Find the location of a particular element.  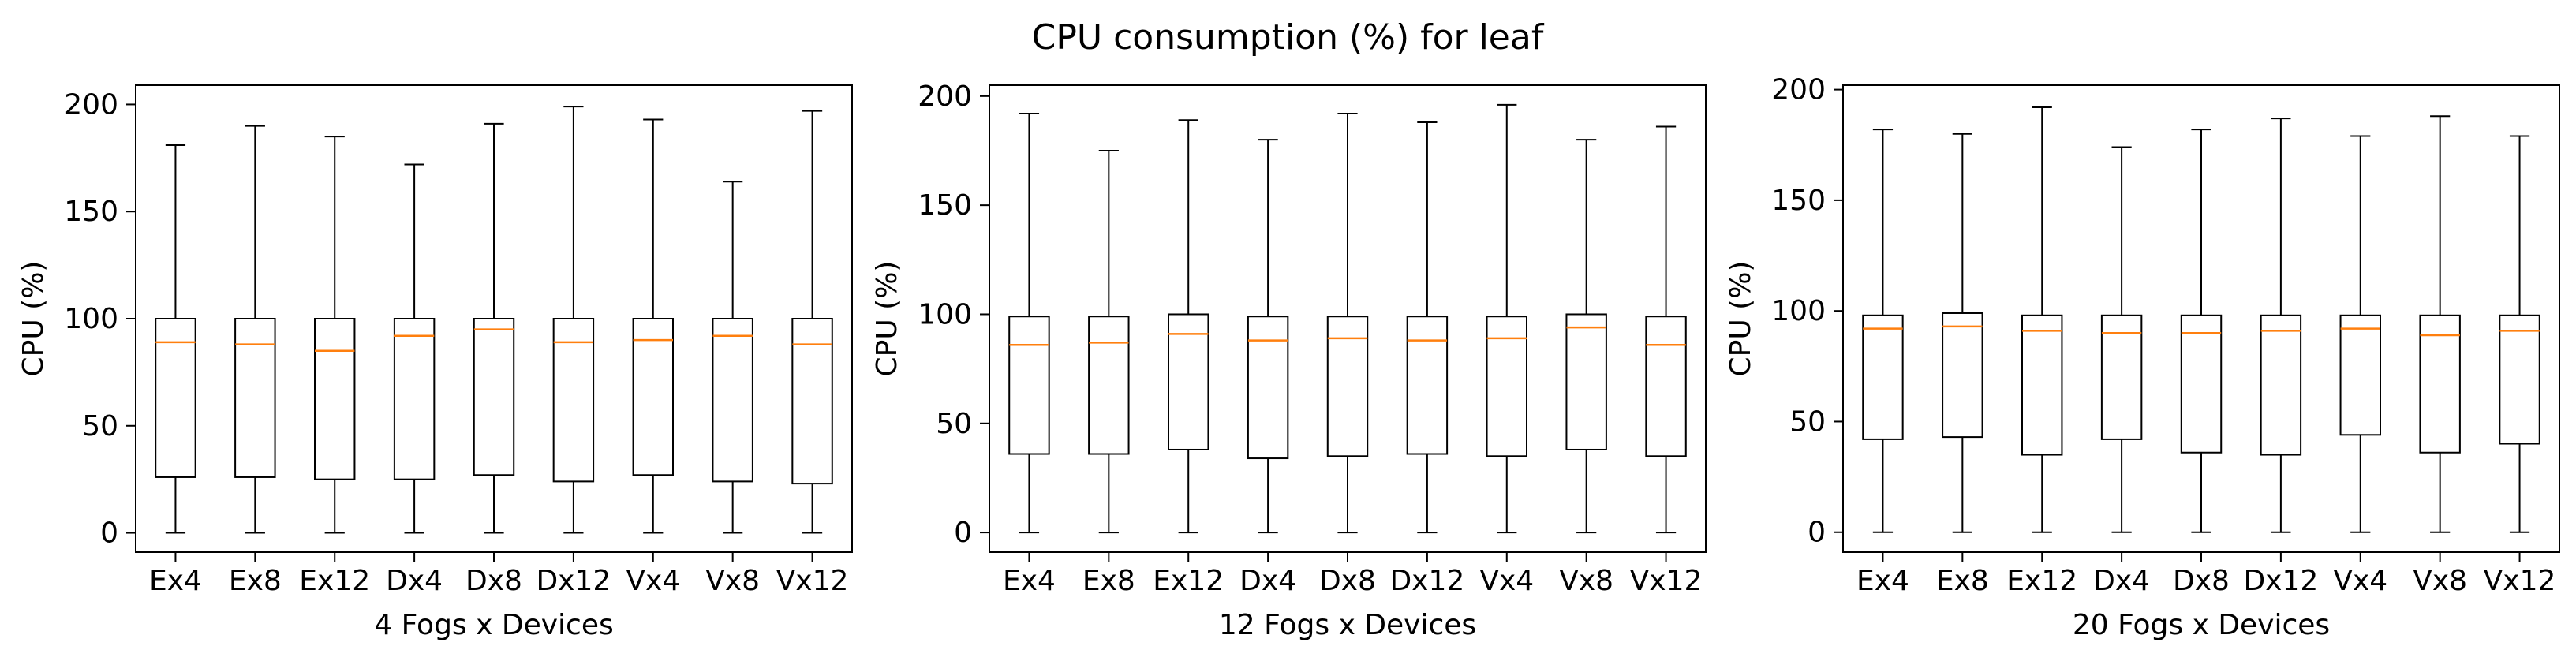

x-axis-label: 20 Fogs x Devices is located at coordinates (2201, 625).